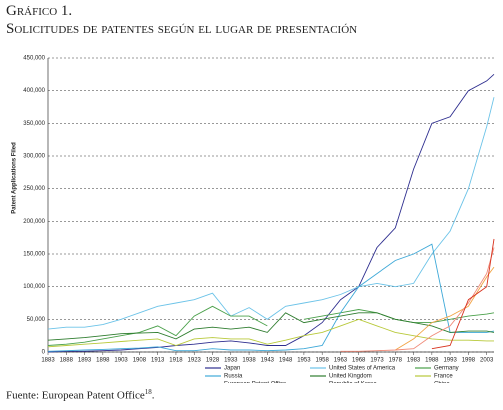  I want to click on x-tick-label: 1908, so click(140, 361).